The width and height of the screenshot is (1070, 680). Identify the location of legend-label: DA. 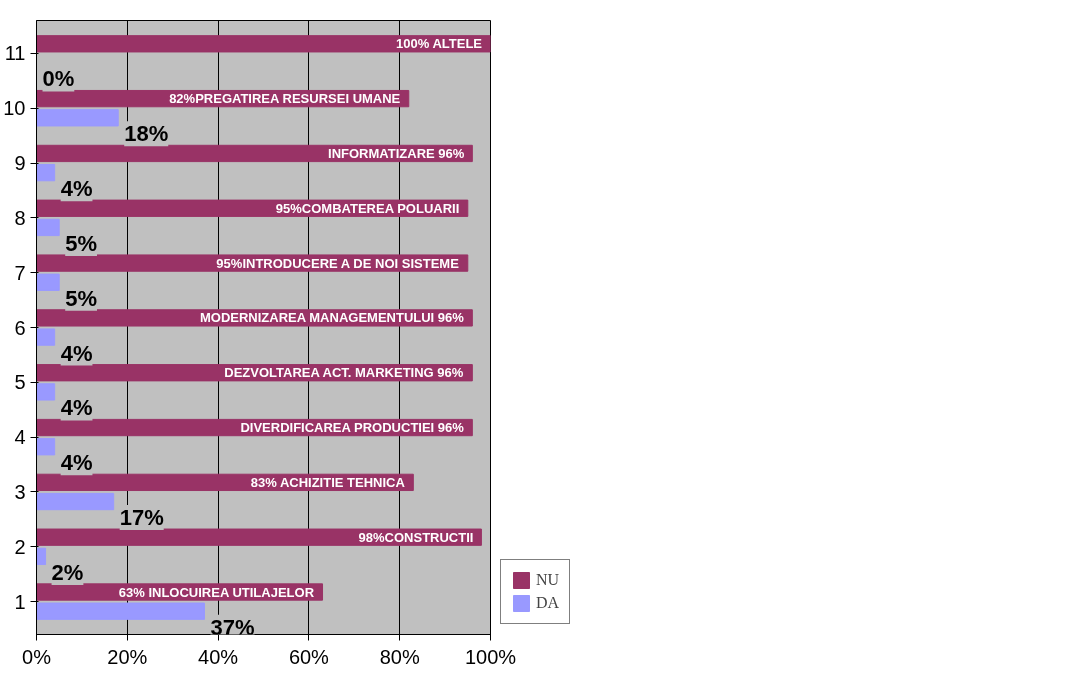
(548, 603).